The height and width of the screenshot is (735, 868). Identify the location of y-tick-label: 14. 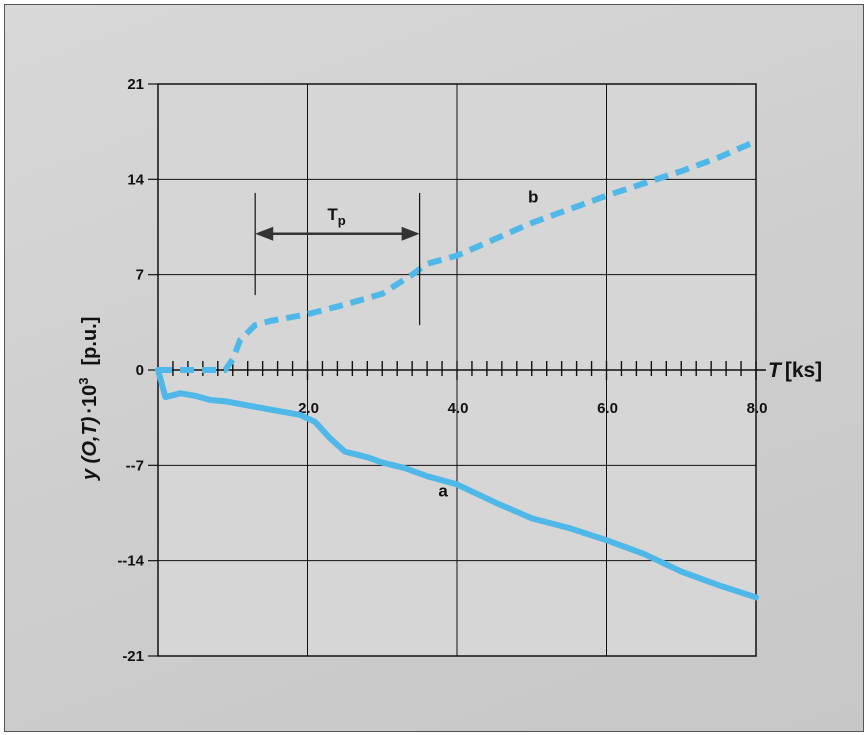
(135, 179).